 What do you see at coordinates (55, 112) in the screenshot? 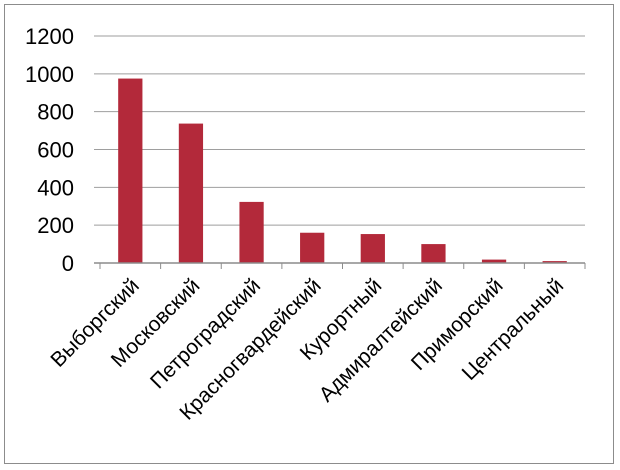
I see `y-tick-label: 800` at bounding box center [55, 112].